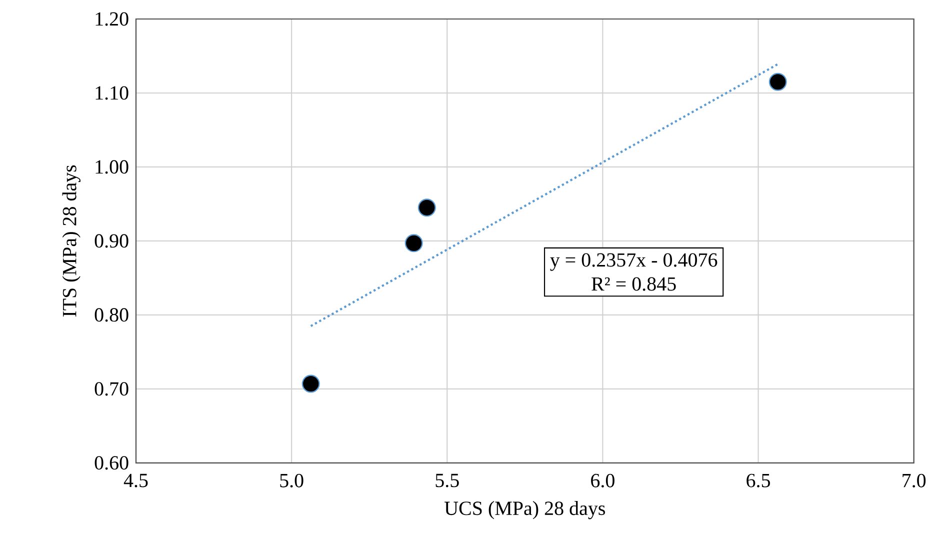 This screenshot has width=933, height=550. Describe the element at coordinates (111, 463) in the screenshot. I see `y-tick-label: 0.60` at that location.